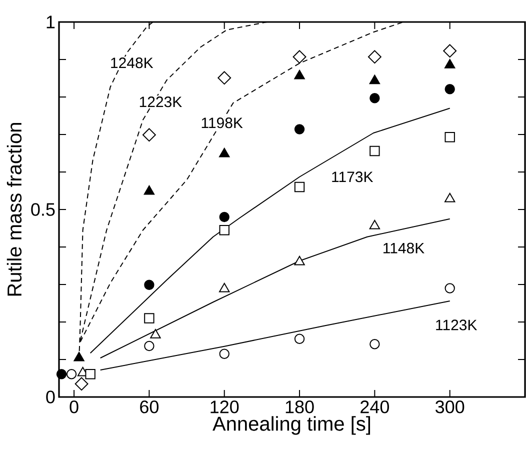 This screenshot has height=469, width=526. Describe the element at coordinates (50, 397) in the screenshot. I see `y-tick-label: 0` at that location.